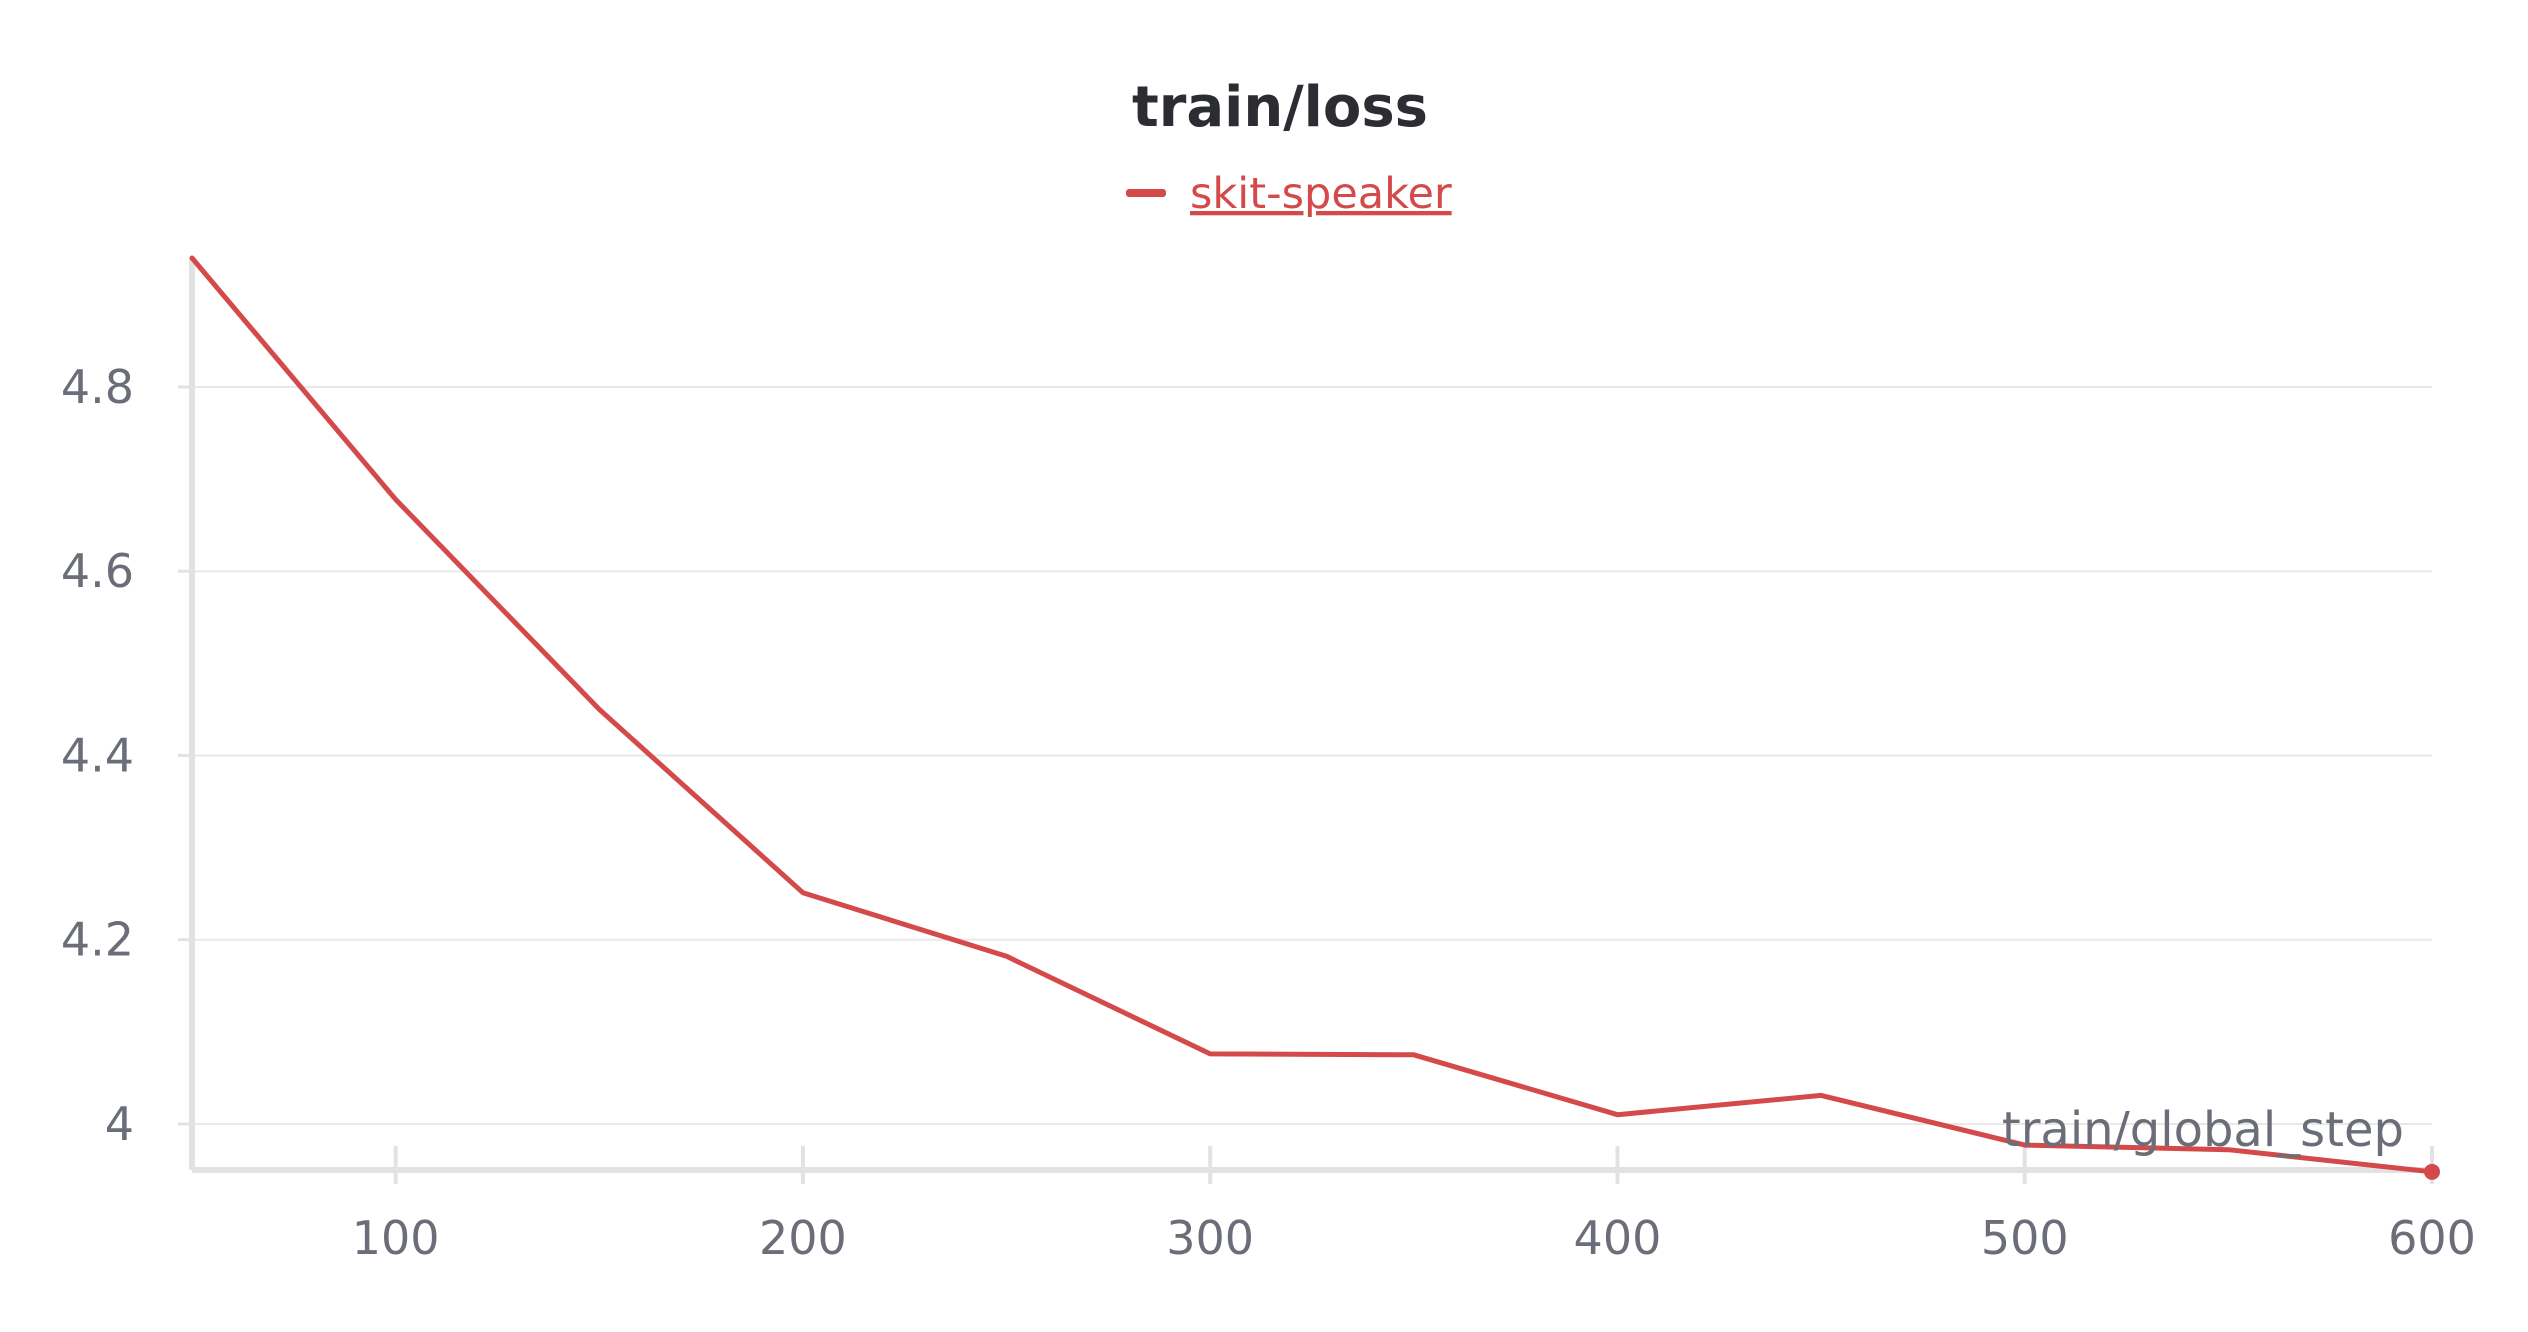 The width and height of the screenshot is (2528, 1332). Describe the element at coordinates (2432, 1171) in the screenshot. I see `series-end-point` at that location.